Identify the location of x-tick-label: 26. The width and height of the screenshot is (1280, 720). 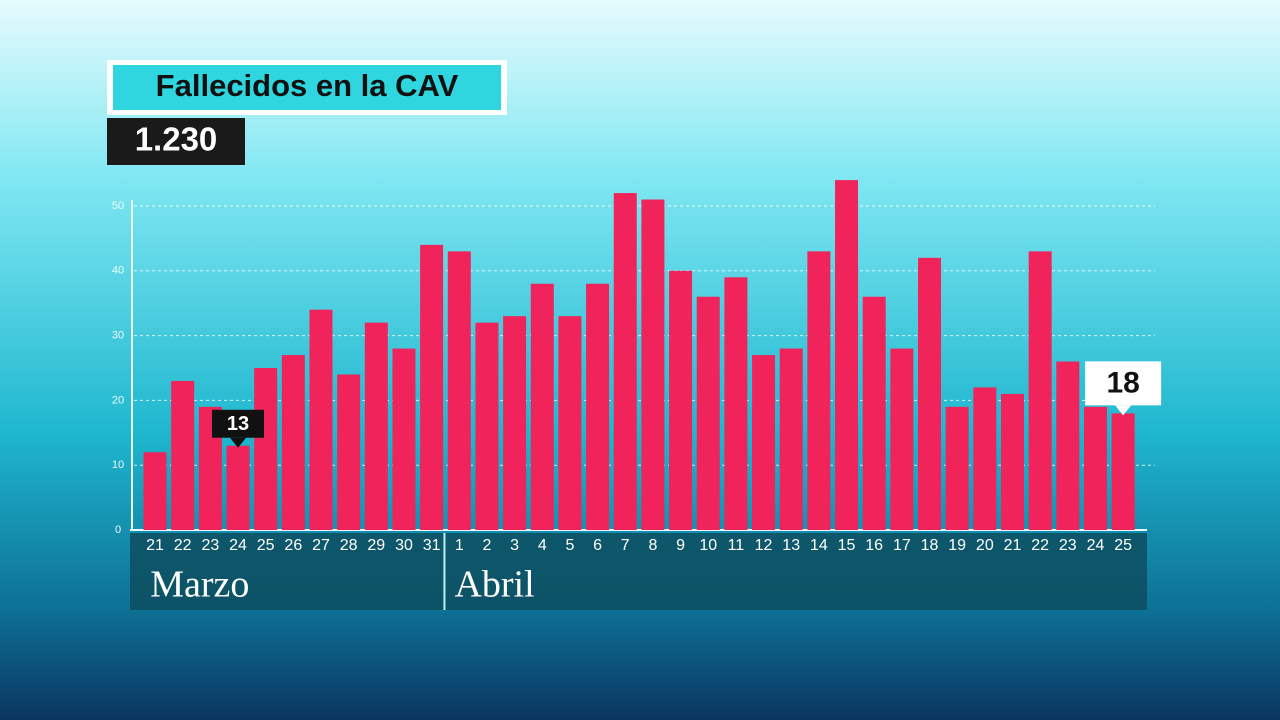
(293, 545).